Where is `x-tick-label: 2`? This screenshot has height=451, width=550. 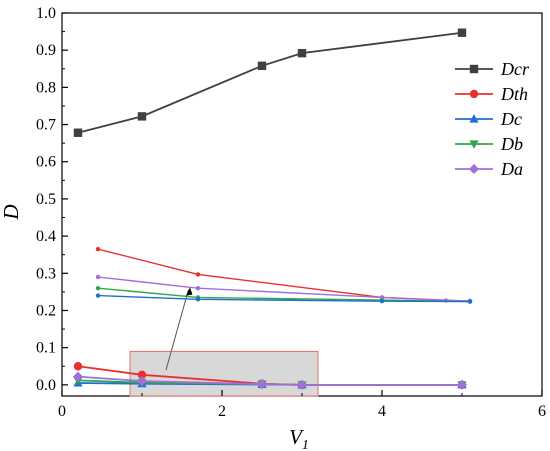
x-tick-label: 2 is located at coordinates (222, 411).